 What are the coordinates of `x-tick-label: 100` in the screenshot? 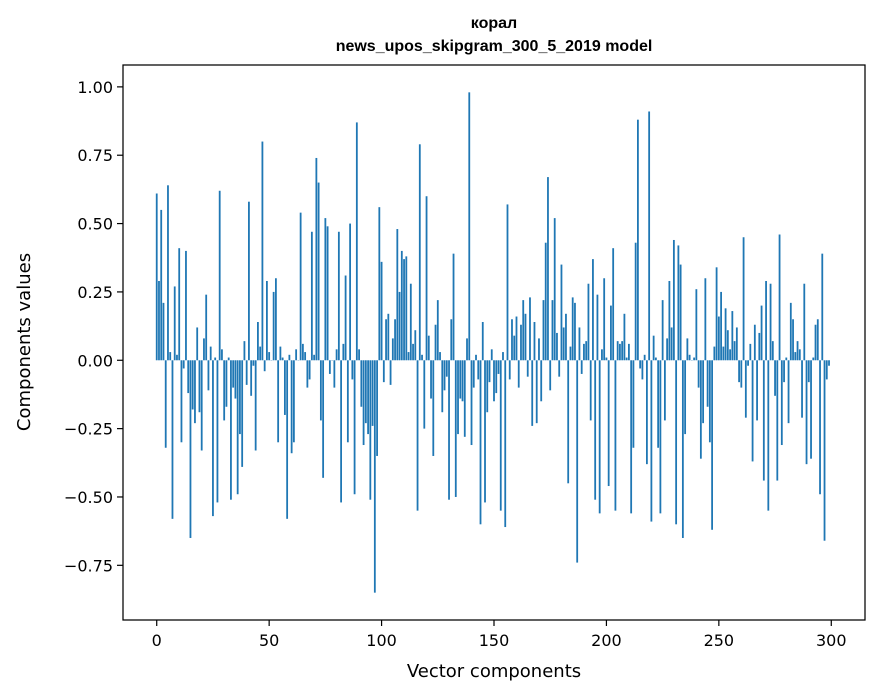 It's located at (381, 640).